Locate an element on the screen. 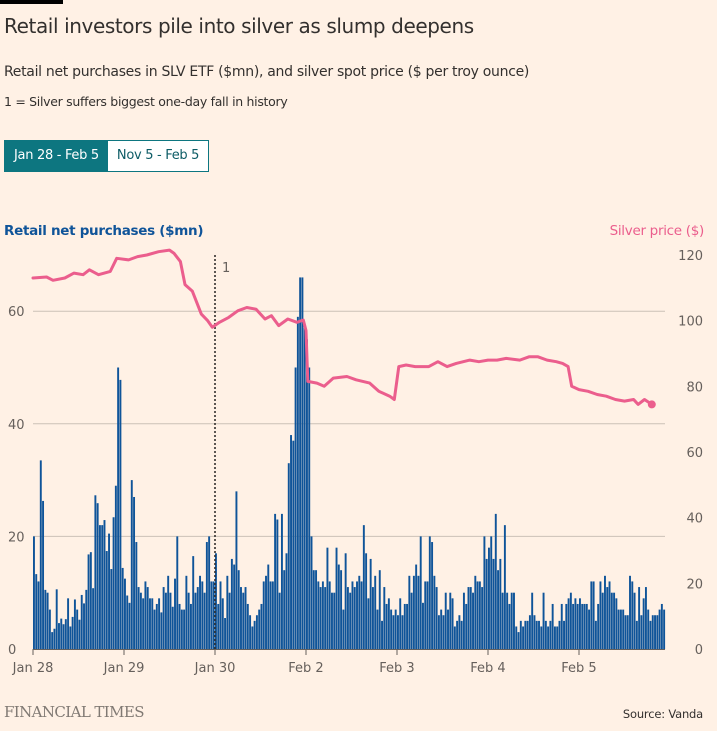 Image resolution: width=717 pixels, height=731 pixels. x-axis-tick-label: Jan 29 is located at coordinates (124, 668).